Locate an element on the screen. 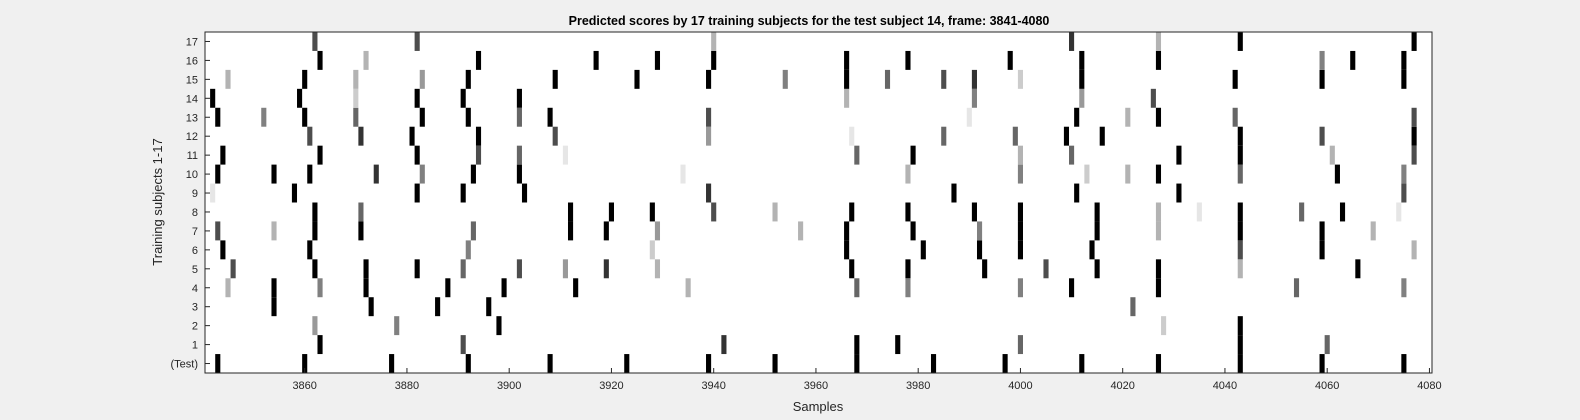  x-axis-label: Samples is located at coordinates (818, 406).